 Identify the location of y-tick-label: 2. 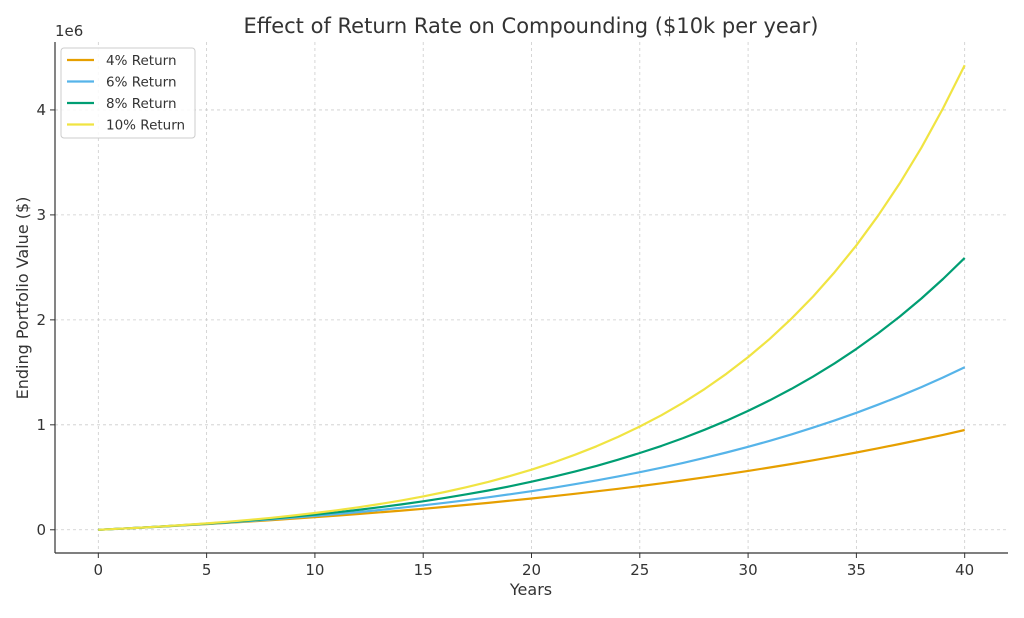
(41, 320).